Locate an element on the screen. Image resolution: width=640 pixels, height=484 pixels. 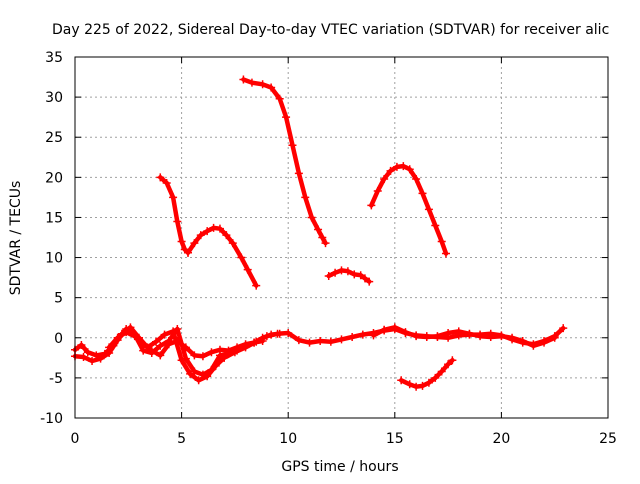
series-arc-low-right is located at coordinates (427, 373).